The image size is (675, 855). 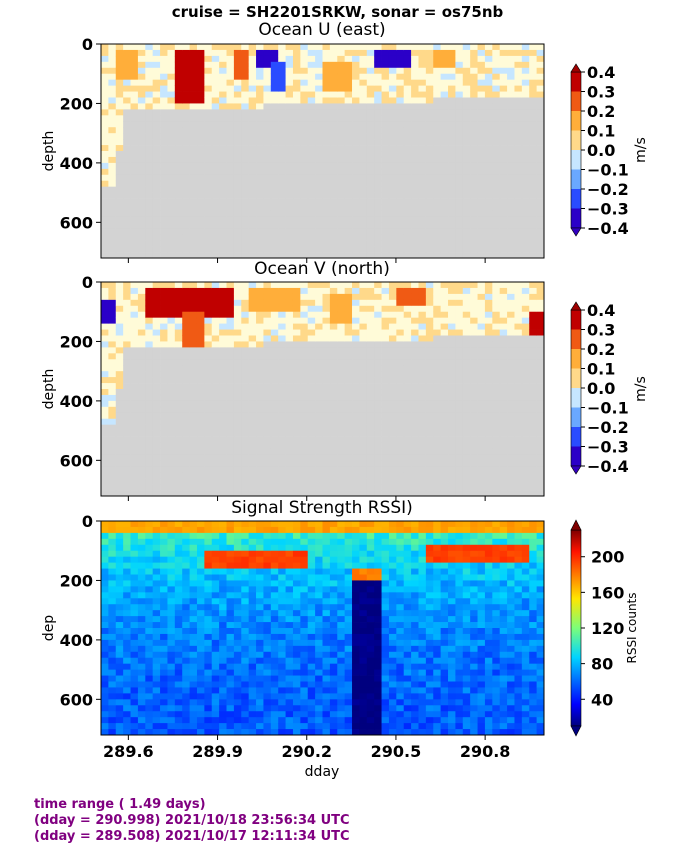 I want to click on colorbar-tick-label: −0.3, so click(x=608, y=209).